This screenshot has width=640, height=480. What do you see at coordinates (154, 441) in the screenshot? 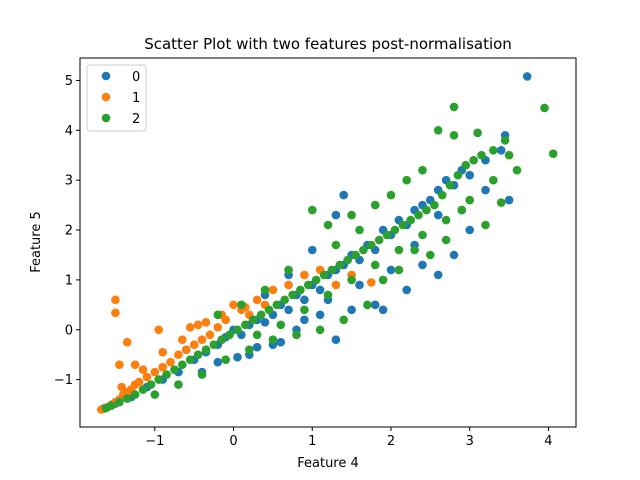
I see `x-tick-label: −1` at bounding box center [154, 441].